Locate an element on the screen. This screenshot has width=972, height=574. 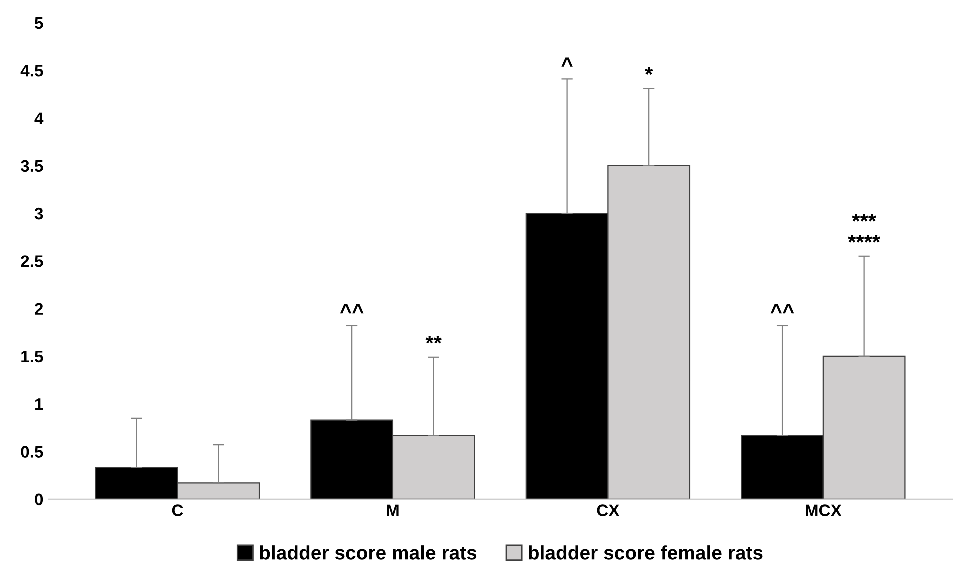
x-tick-label: CX is located at coordinates (608, 510).